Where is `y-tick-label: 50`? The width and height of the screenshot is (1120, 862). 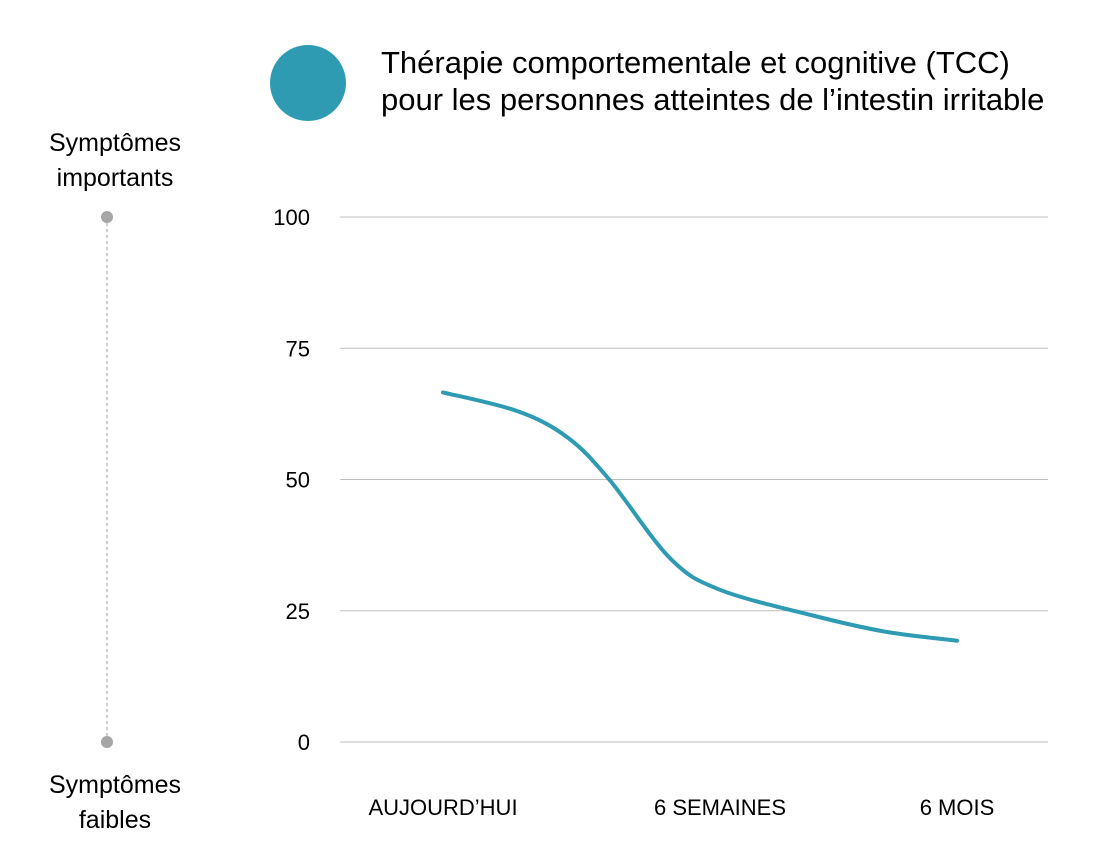
y-tick-label: 50 is located at coordinates (298, 480).